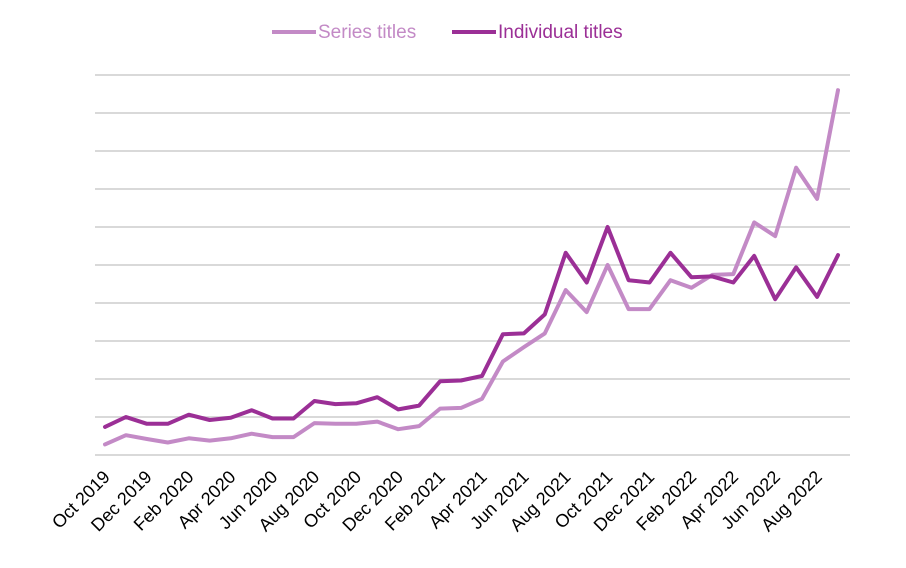  What do you see at coordinates (560, 32) in the screenshot?
I see `legend-label-individual-titles: Individual titles` at bounding box center [560, 32].